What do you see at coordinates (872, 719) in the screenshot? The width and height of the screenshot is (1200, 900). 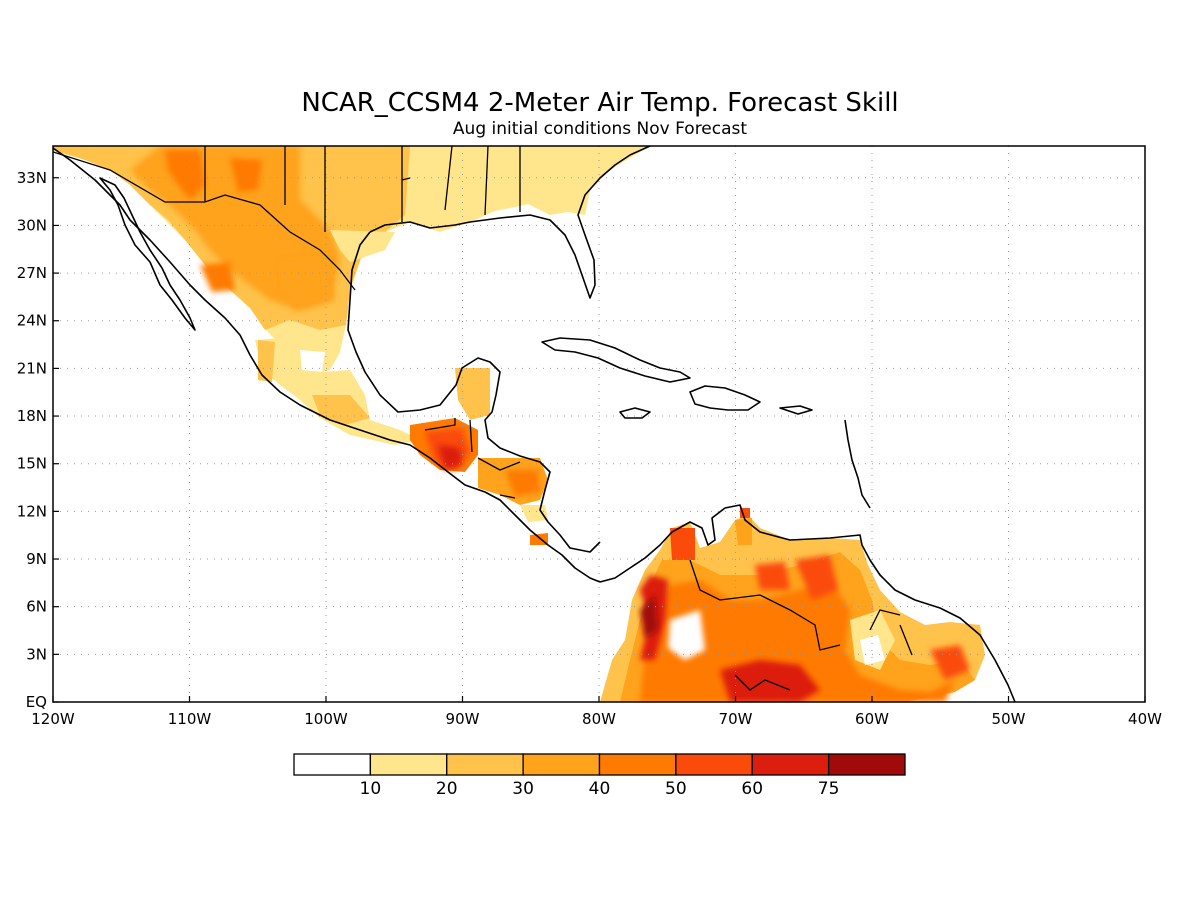 I see `lon-tick-label: 60W` at bounding box center [872, 719].